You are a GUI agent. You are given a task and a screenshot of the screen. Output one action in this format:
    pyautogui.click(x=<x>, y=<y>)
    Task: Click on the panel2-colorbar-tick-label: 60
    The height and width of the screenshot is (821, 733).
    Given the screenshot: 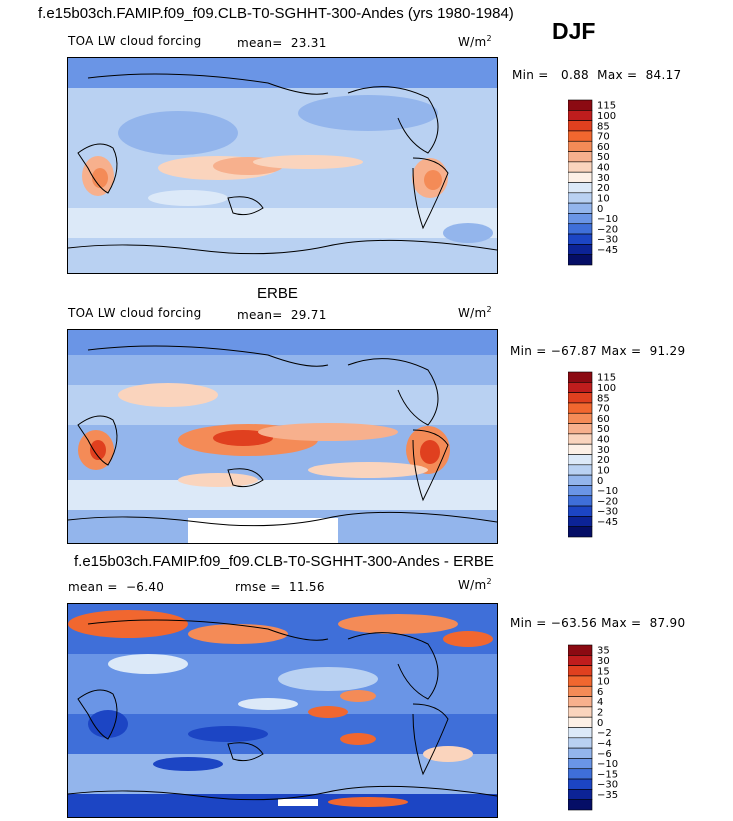 What is the action you would take?
    pyautogui.click(x=603, y=419)
    